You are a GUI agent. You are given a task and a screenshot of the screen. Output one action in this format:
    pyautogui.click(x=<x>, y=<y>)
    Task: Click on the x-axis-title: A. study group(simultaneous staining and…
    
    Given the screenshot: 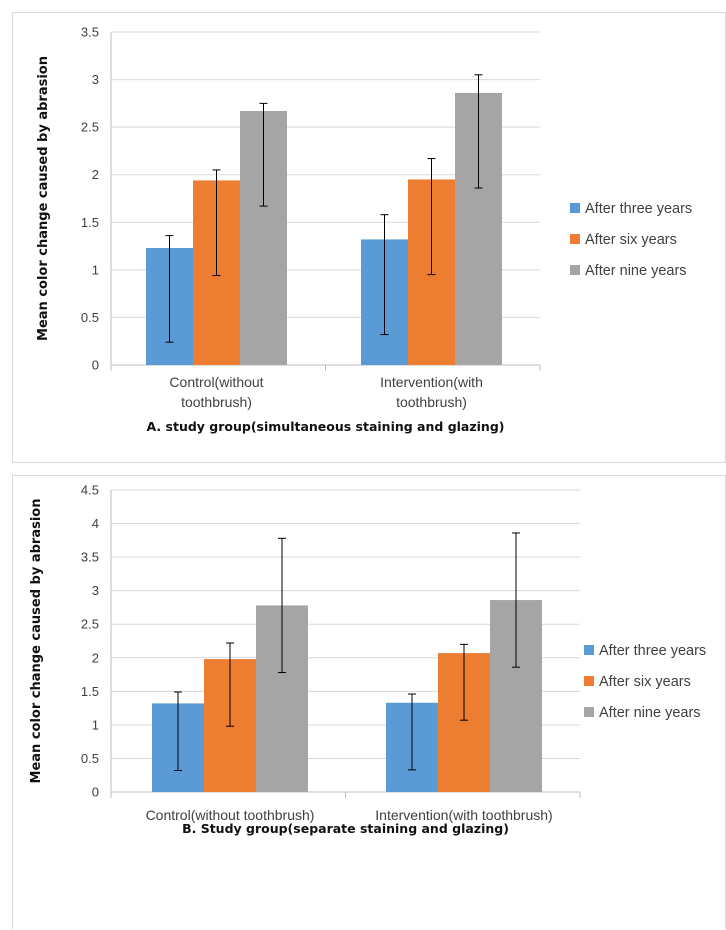 What is the action you would take?
    pyautogui.click(x=326, y=426)
    